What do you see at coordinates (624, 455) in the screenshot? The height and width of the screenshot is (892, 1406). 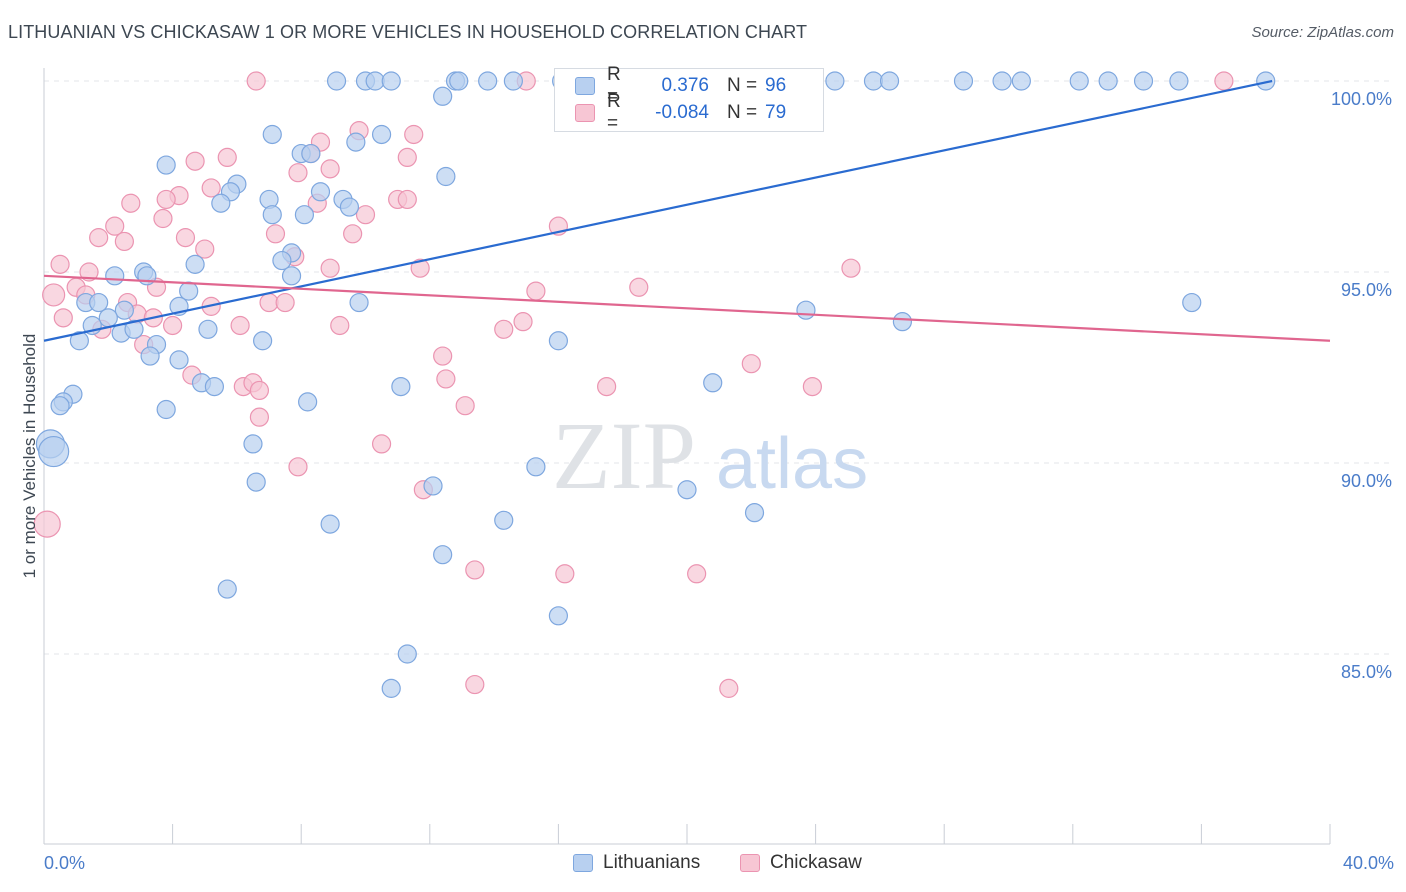 I see `watermark-zip: ZIP` at bounding box center [624, 455].